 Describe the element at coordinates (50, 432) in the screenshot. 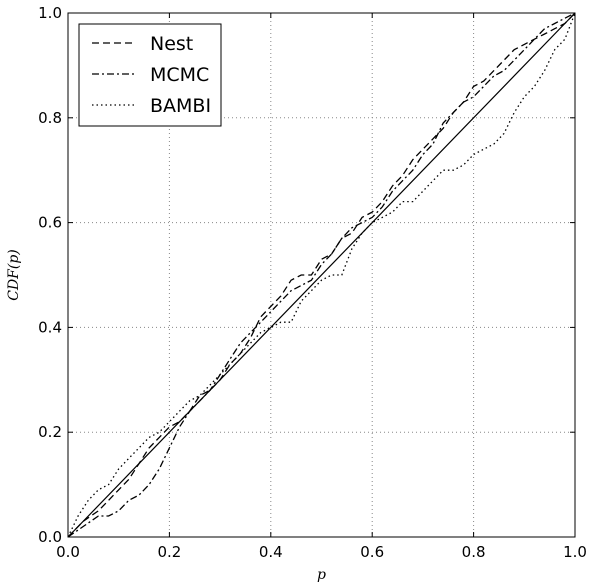

I see `y-tick-label: 0.2` at that location.